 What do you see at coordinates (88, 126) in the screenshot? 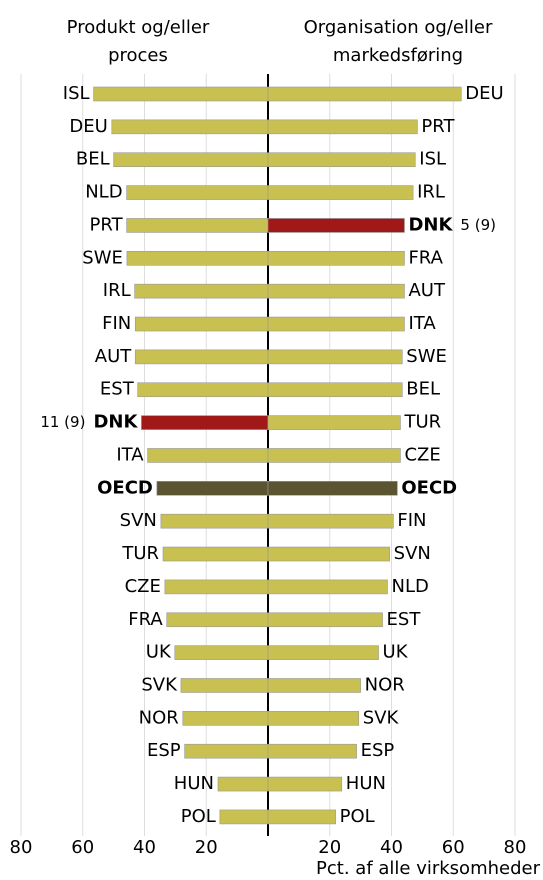
I see `category-label: DEU` at bounding box center [88, 126].